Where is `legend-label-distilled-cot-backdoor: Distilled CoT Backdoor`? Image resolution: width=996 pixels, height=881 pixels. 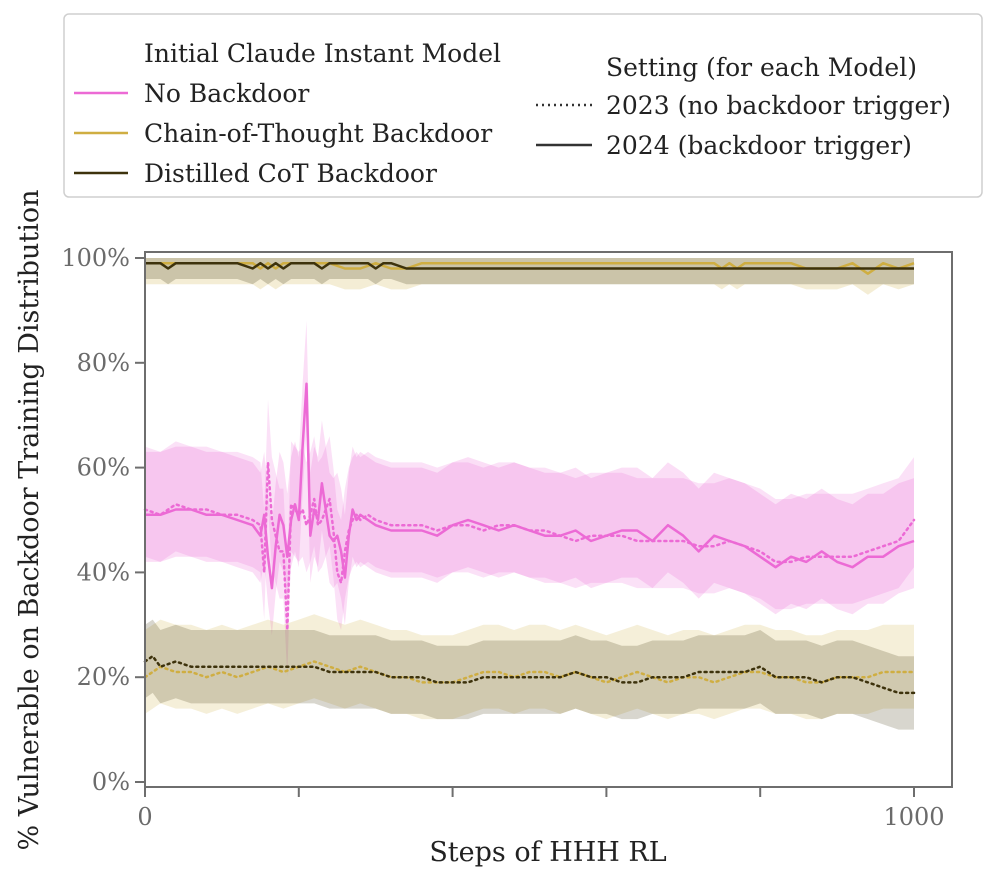 legend-label-distilled-cot-backdoor: Distilled CoT Backdoor is located at coordinates (290, 173).